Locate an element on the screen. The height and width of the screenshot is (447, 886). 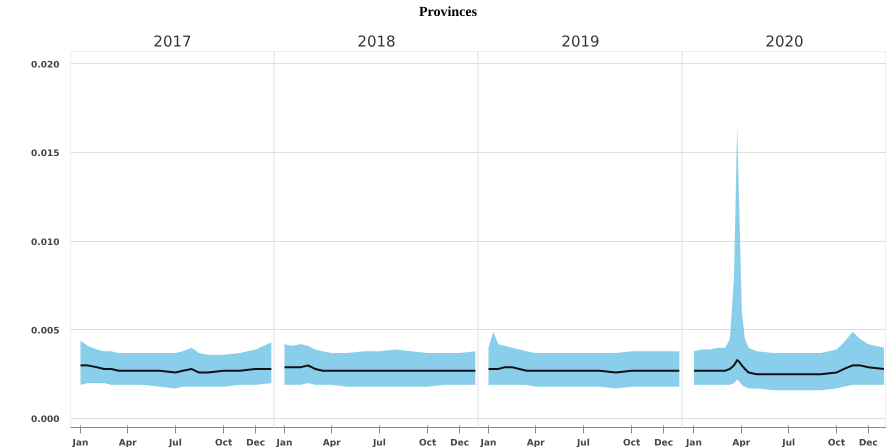
line-series is located at coordinates (175, 369).